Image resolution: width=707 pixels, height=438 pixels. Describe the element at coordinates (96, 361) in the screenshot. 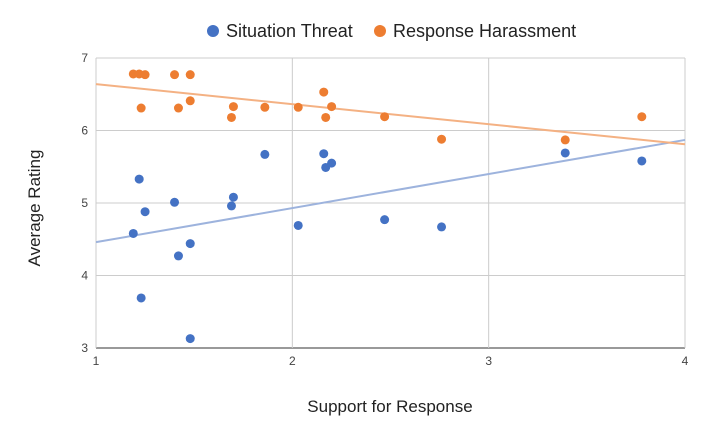

I see `x-tick-label: 1` at that location.